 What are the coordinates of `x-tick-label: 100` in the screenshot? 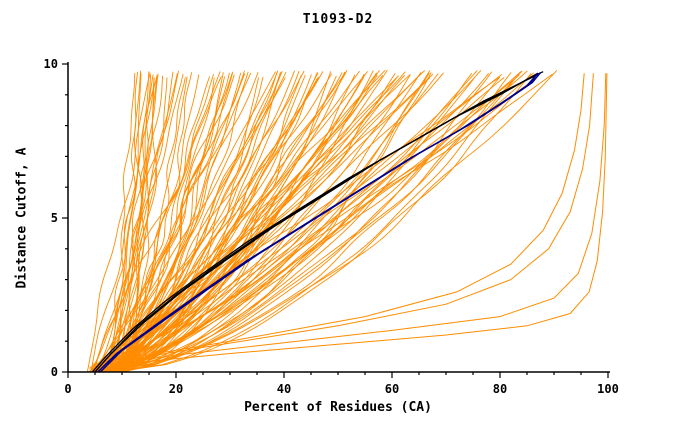 It's located at (608, 389).